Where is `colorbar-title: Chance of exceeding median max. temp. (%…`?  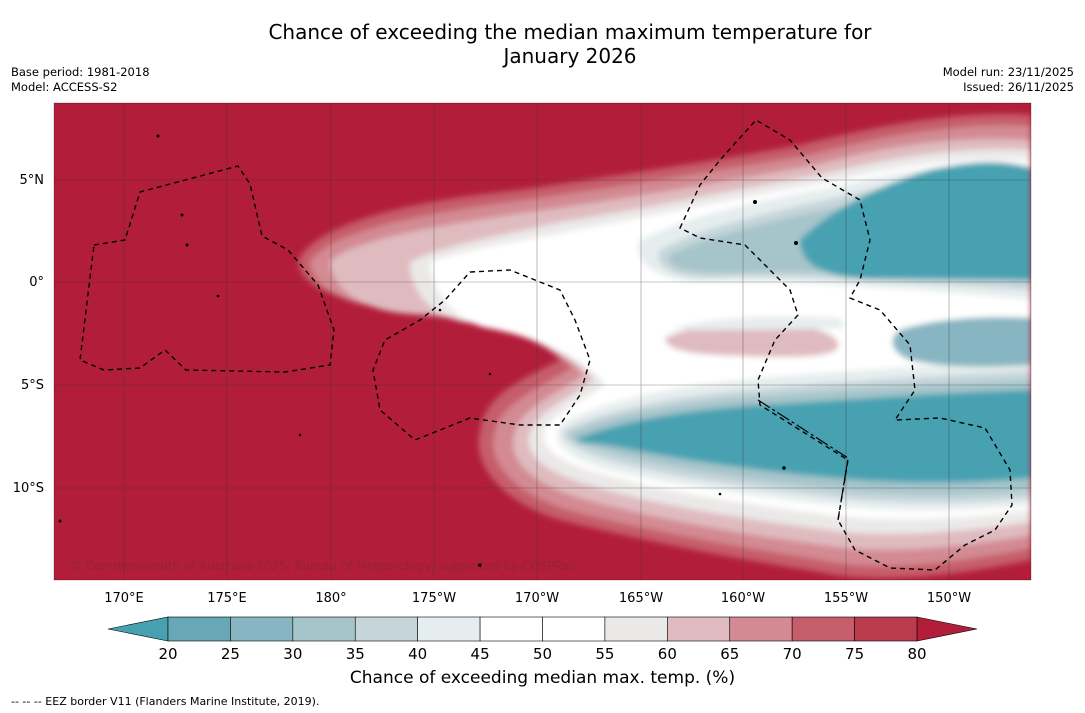
colorbar-title: Chance of exceeding median max. temp. (%… is located at coordinates (542, 678).